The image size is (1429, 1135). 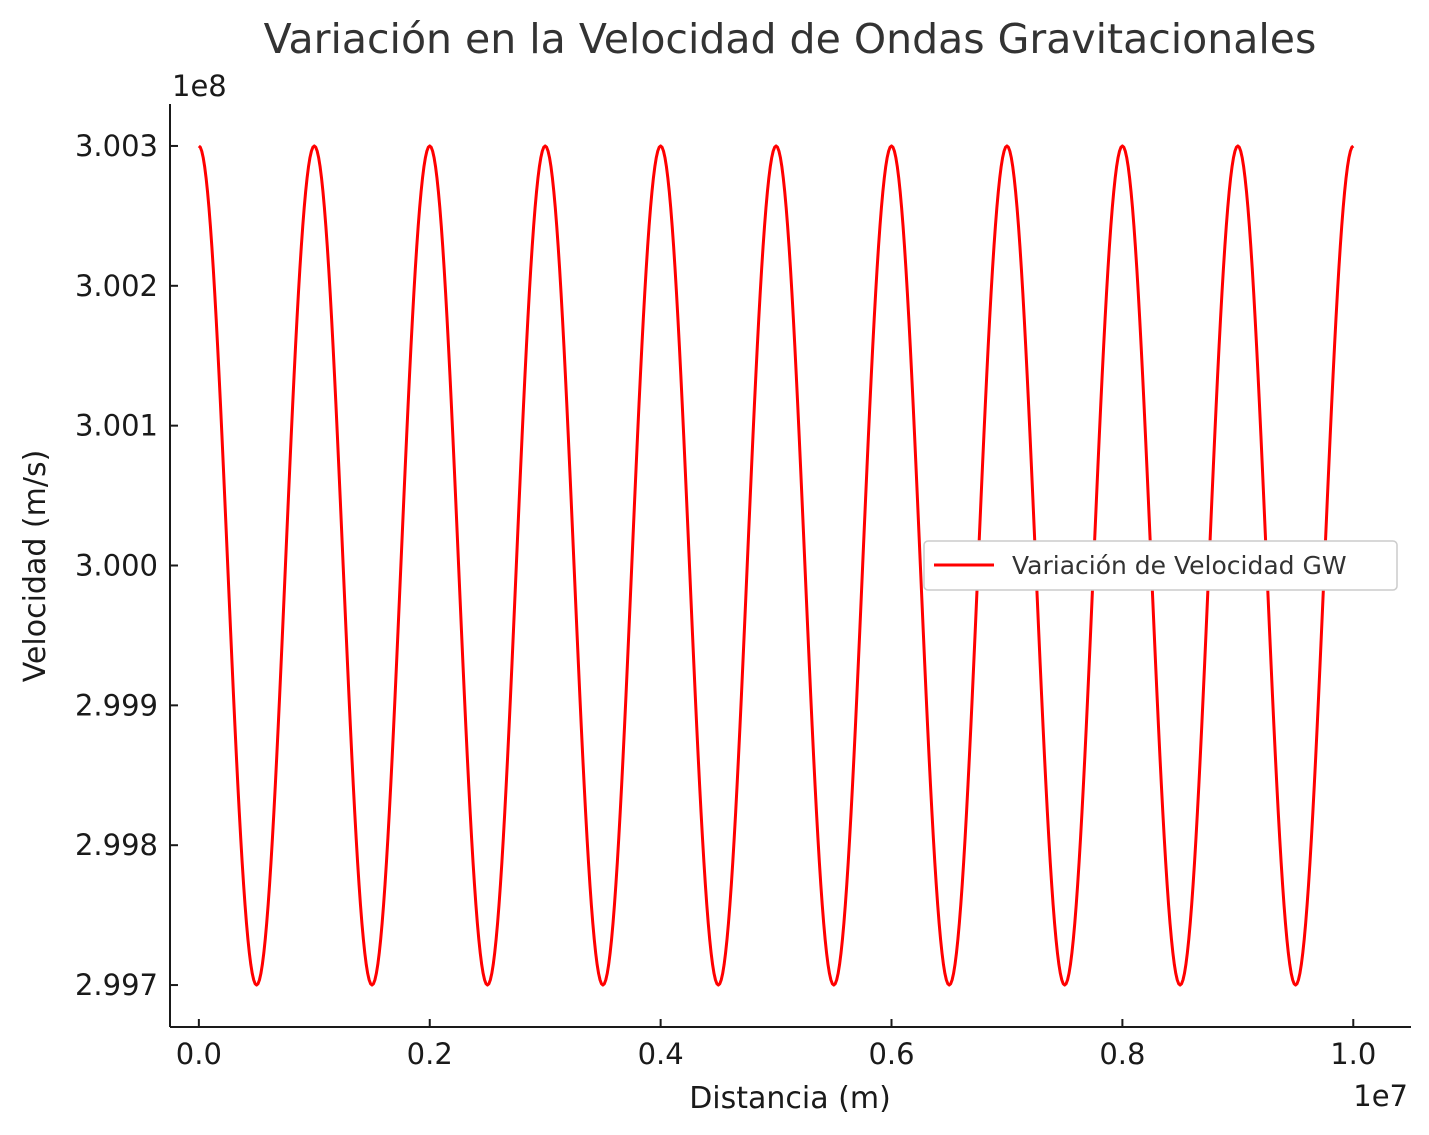 I want to click on y-ticks: 2.997 2.998 2.999 3.000 3.001 3.002 3.003, so click(x=126, y=565).